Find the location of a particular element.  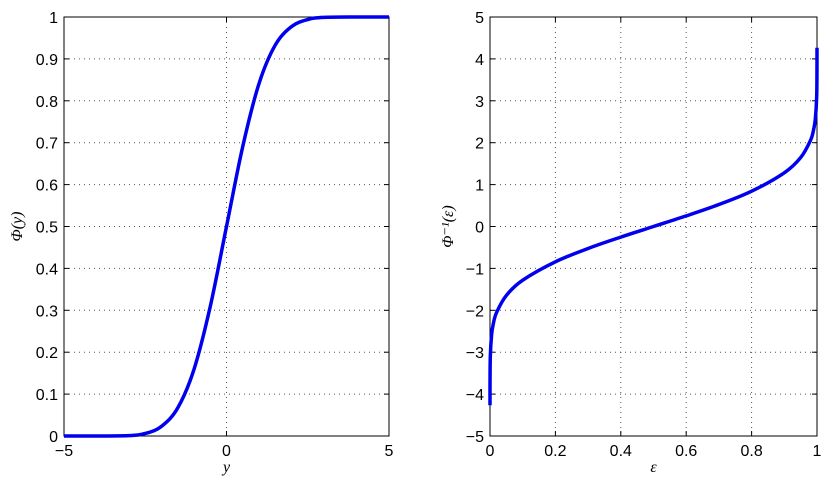

x-axis-label: ε is located at coordinates (653, 467).